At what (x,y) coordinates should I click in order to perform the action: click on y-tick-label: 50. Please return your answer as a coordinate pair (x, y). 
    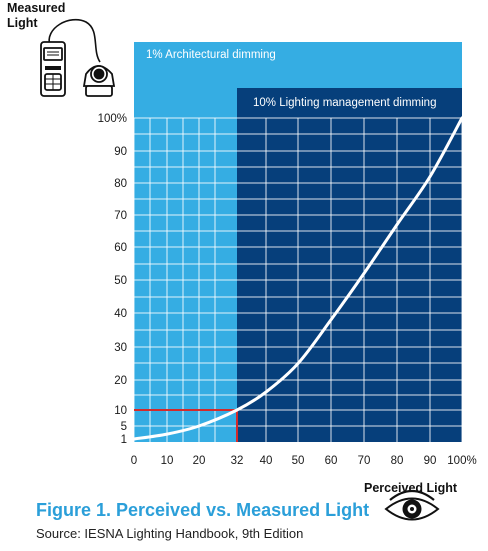
    Looking at the image, I should click on (120, 281).